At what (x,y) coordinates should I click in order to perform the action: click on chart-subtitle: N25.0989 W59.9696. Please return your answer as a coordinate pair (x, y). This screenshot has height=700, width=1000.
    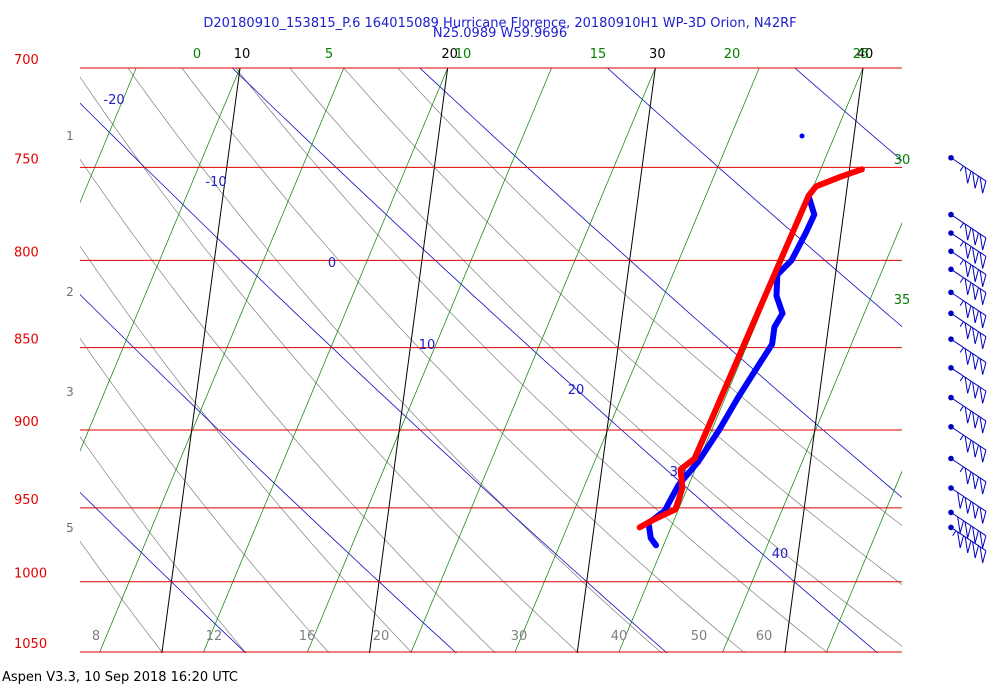
    Looking at the image, I should click on (500, 33).